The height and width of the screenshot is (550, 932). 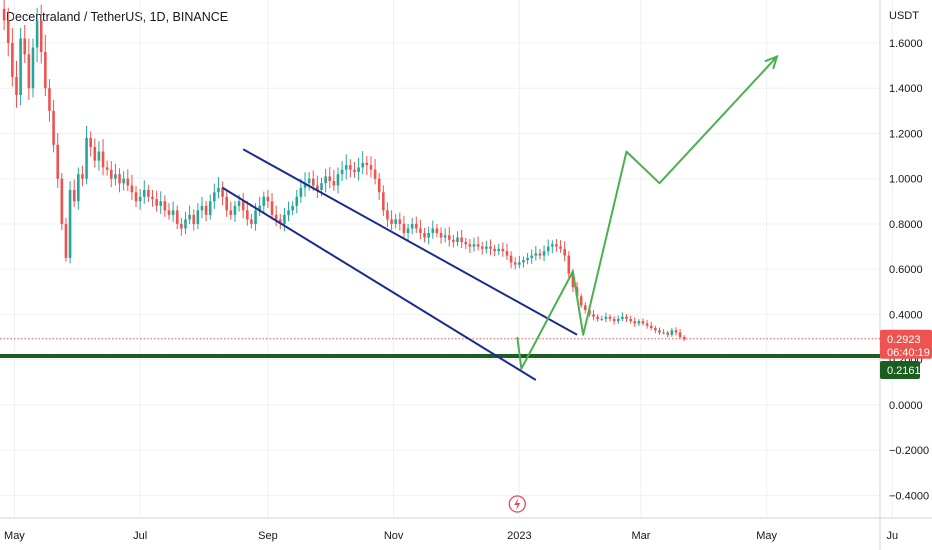 I want to click on channel-upper-line, so click(x=410, y=242).